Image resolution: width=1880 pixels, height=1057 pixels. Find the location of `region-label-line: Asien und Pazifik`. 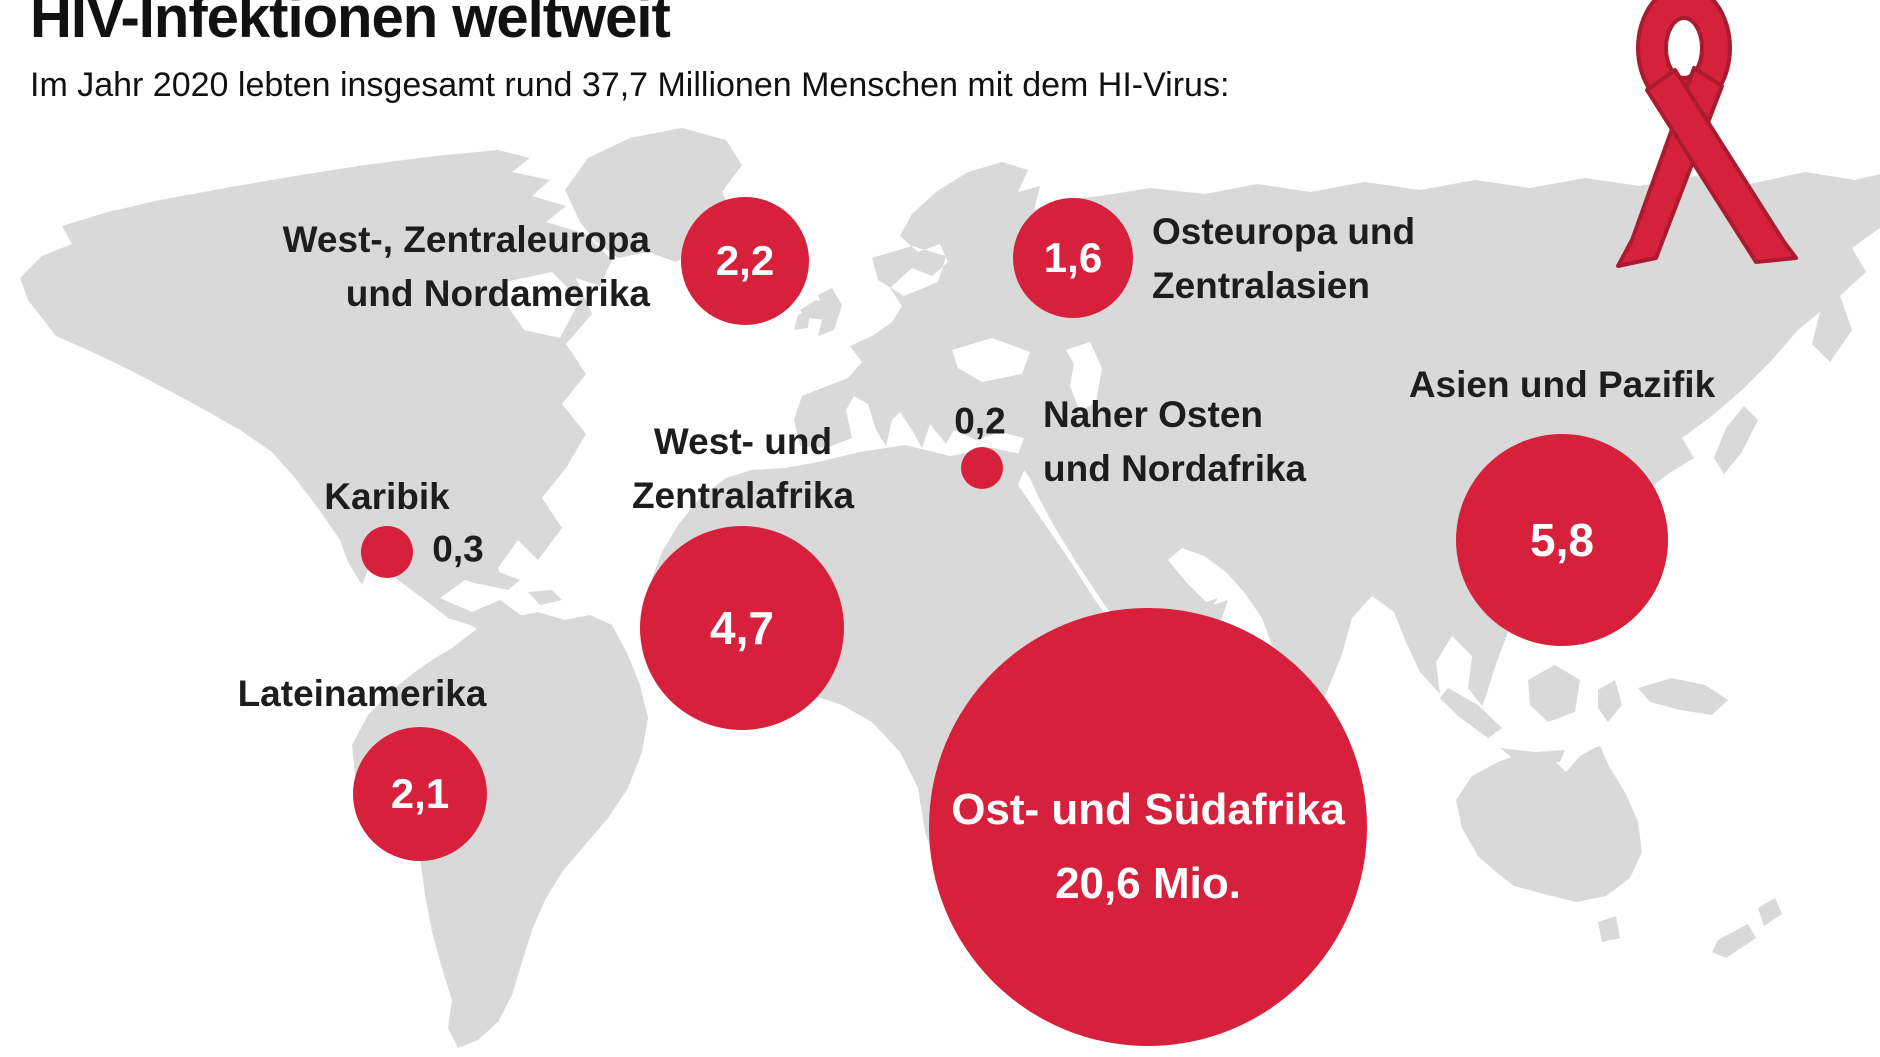

region-label-line: Asien und Pazifik is located at coordinates (1562, 384).